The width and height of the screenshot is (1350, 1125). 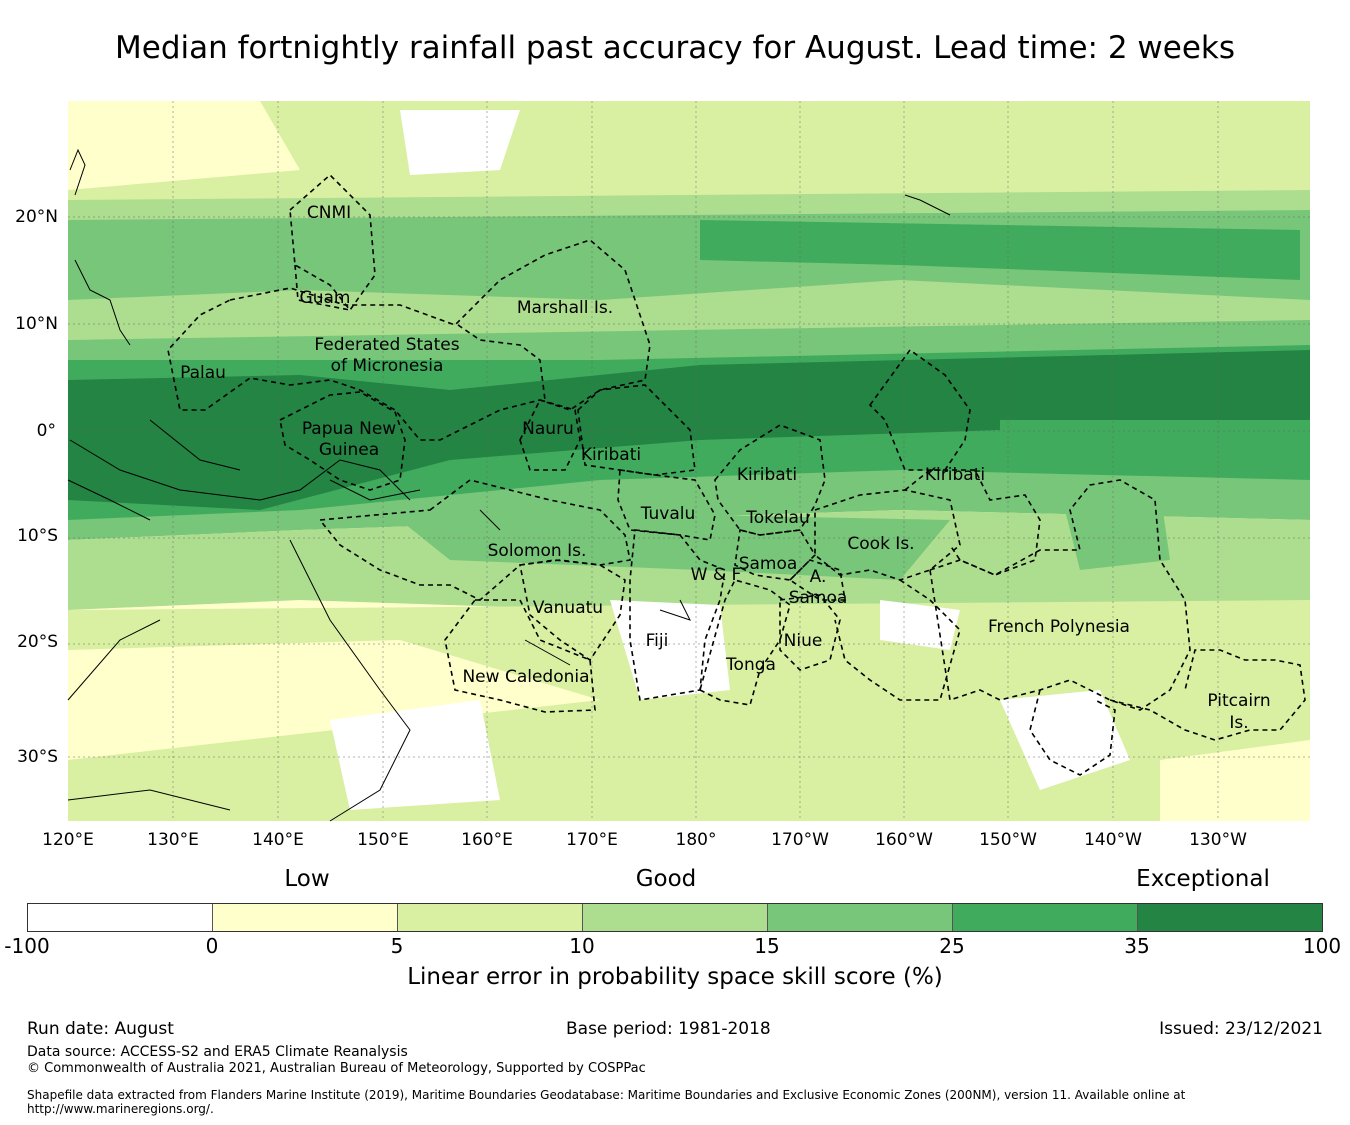 What do you see at coordinates (1322, 946) in the screenshot?
I see `colorbar-tick: 100` at bounding box center [1322, 946].